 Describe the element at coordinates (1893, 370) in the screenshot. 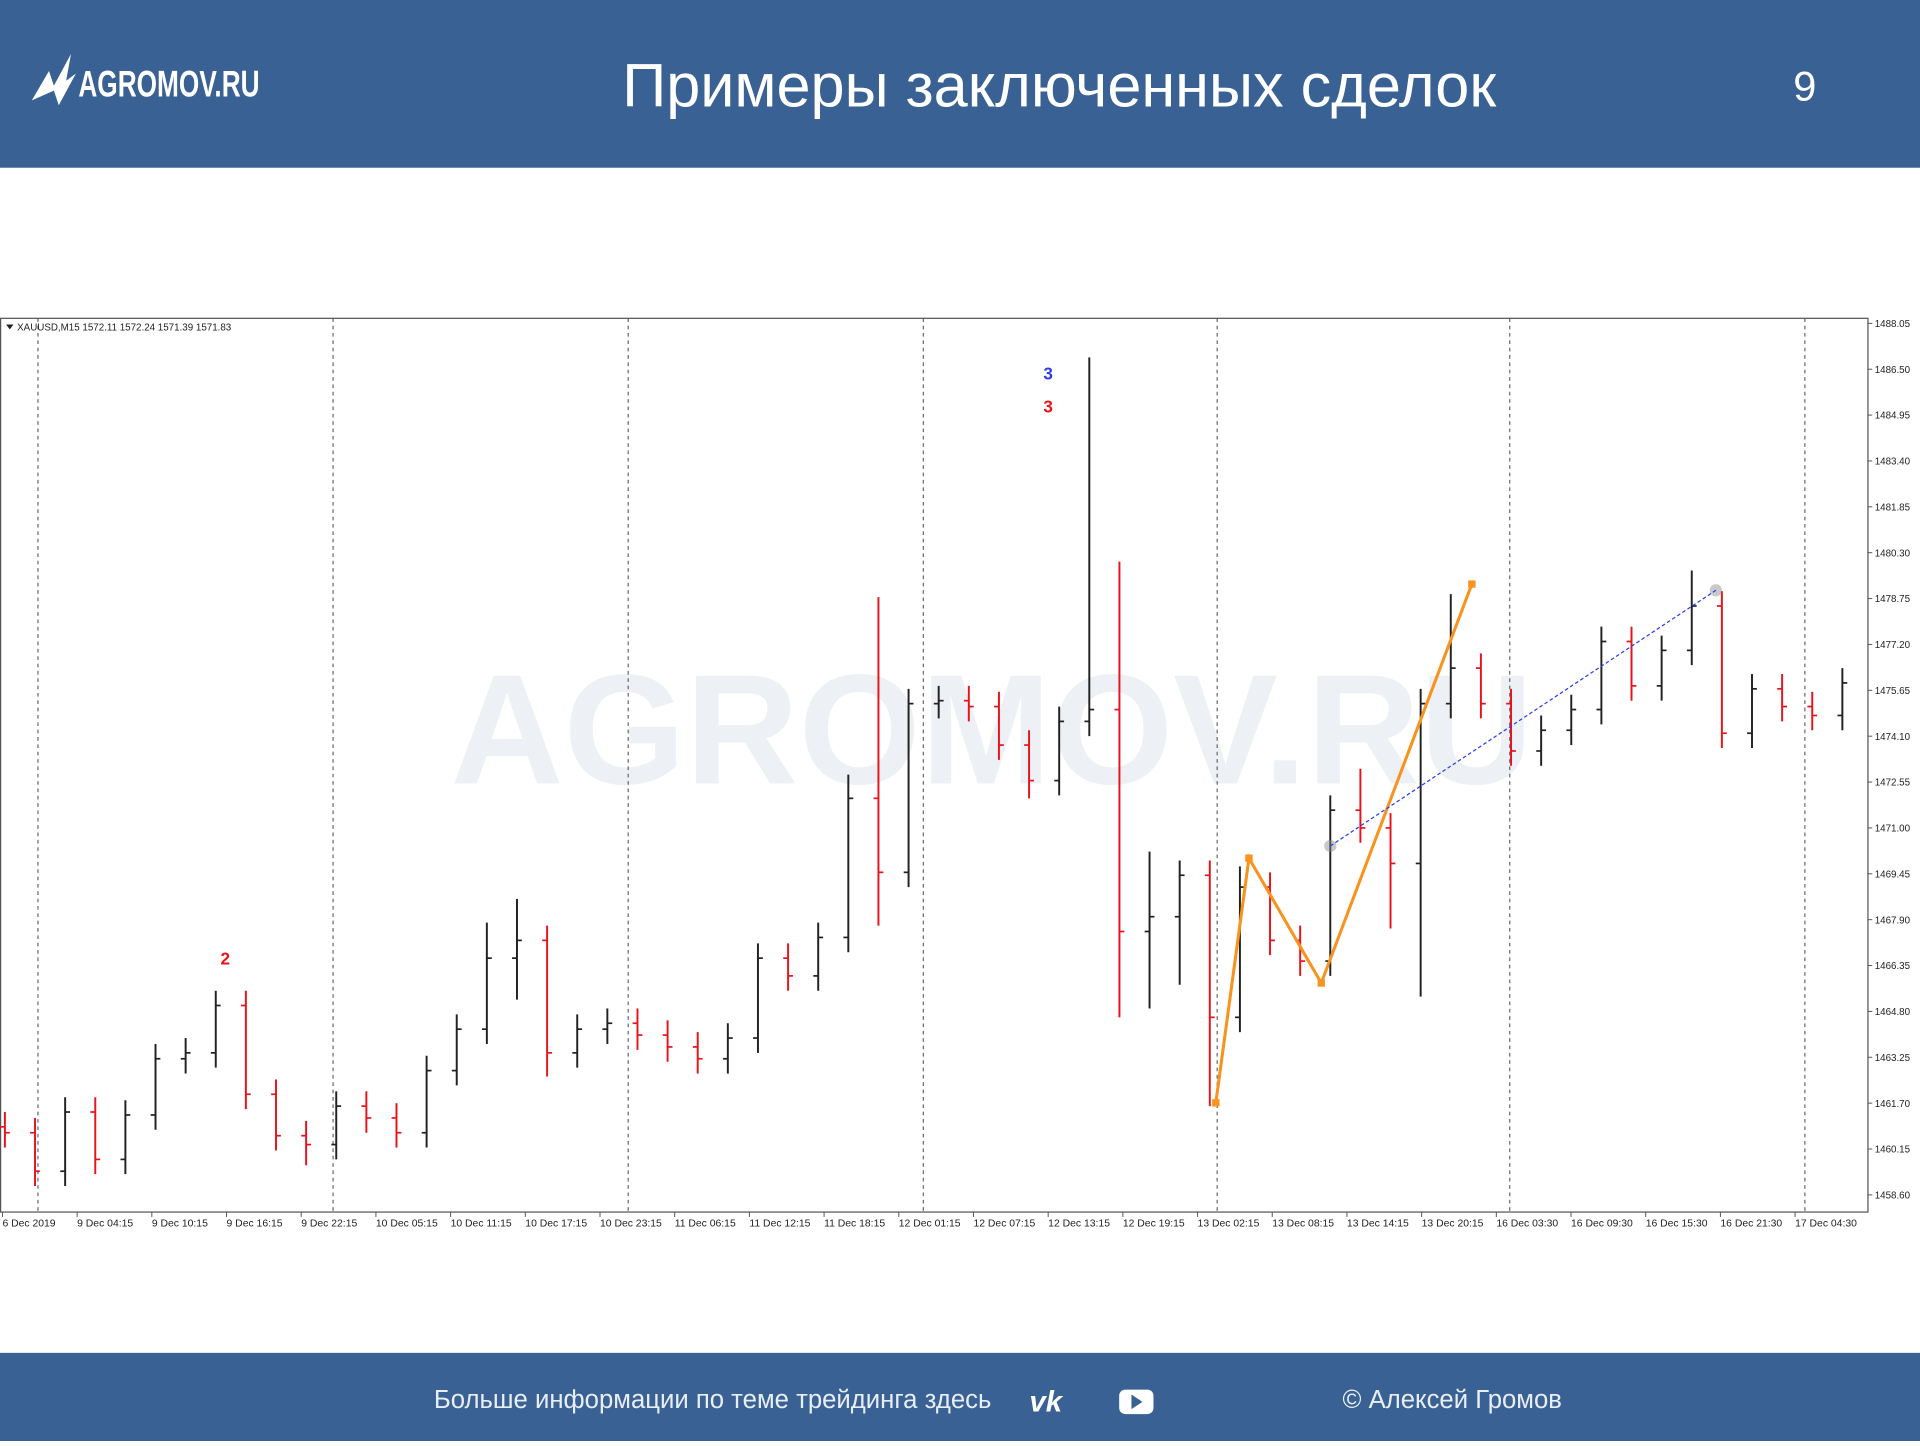

I see `y-tick-label: 1486.50` at that location.